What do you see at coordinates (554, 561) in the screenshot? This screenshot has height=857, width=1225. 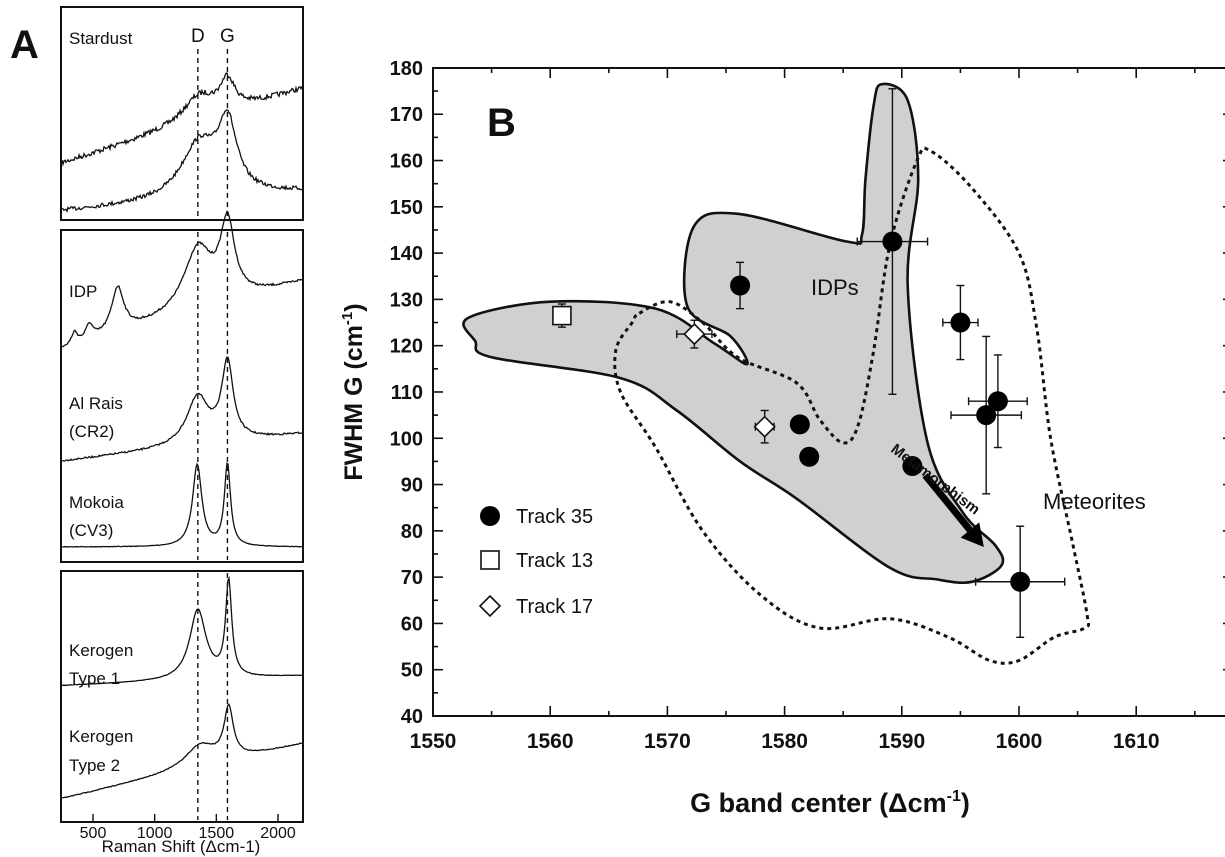 I see `legend-label: Track 13` at bounding box center [554, 561].